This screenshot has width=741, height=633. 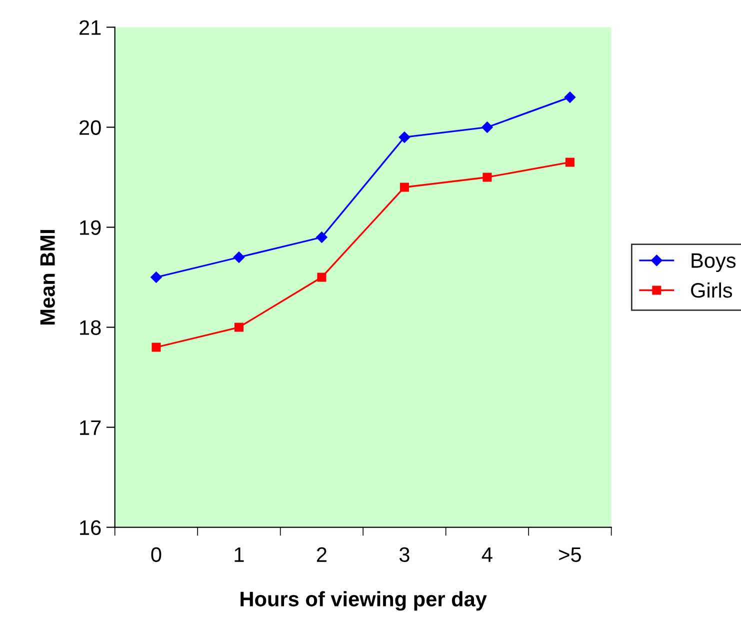 I want to click on y-axis-title: Mean BMI, so click(x=47, y=277).